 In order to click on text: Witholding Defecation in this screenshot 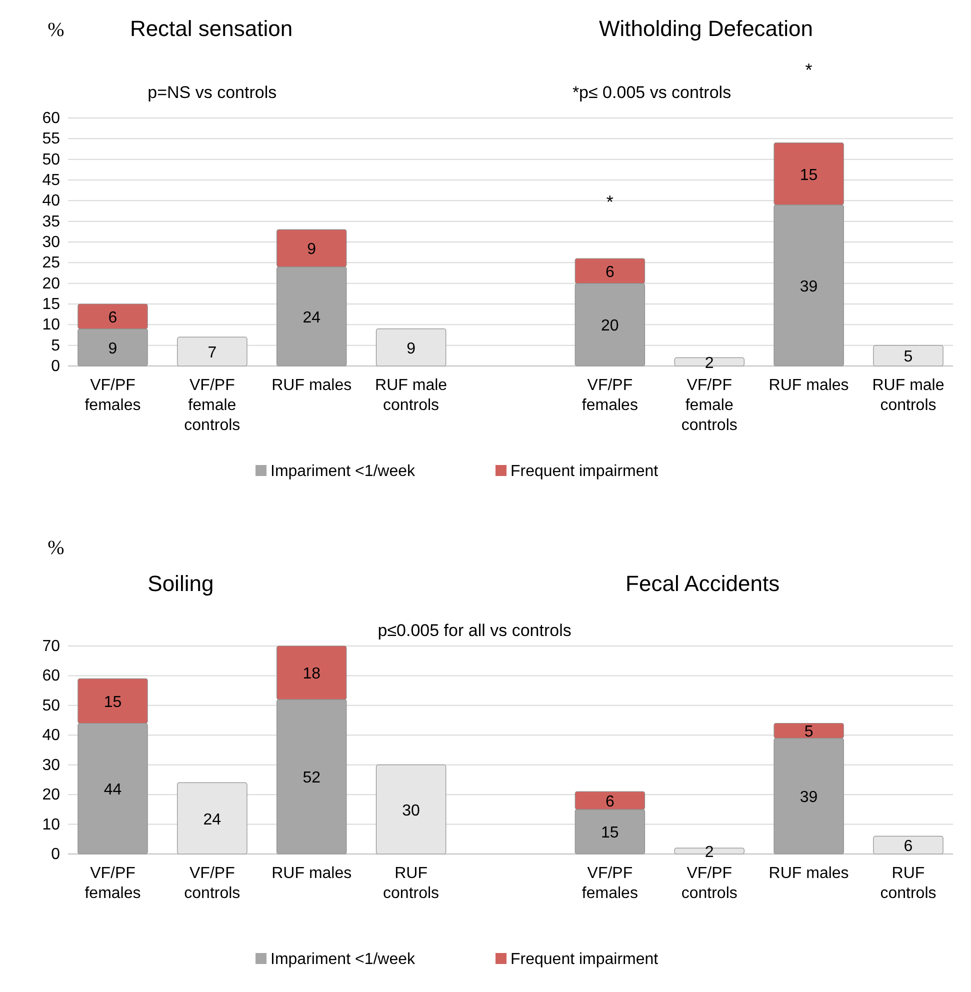, I will do `click(706, 28)`.